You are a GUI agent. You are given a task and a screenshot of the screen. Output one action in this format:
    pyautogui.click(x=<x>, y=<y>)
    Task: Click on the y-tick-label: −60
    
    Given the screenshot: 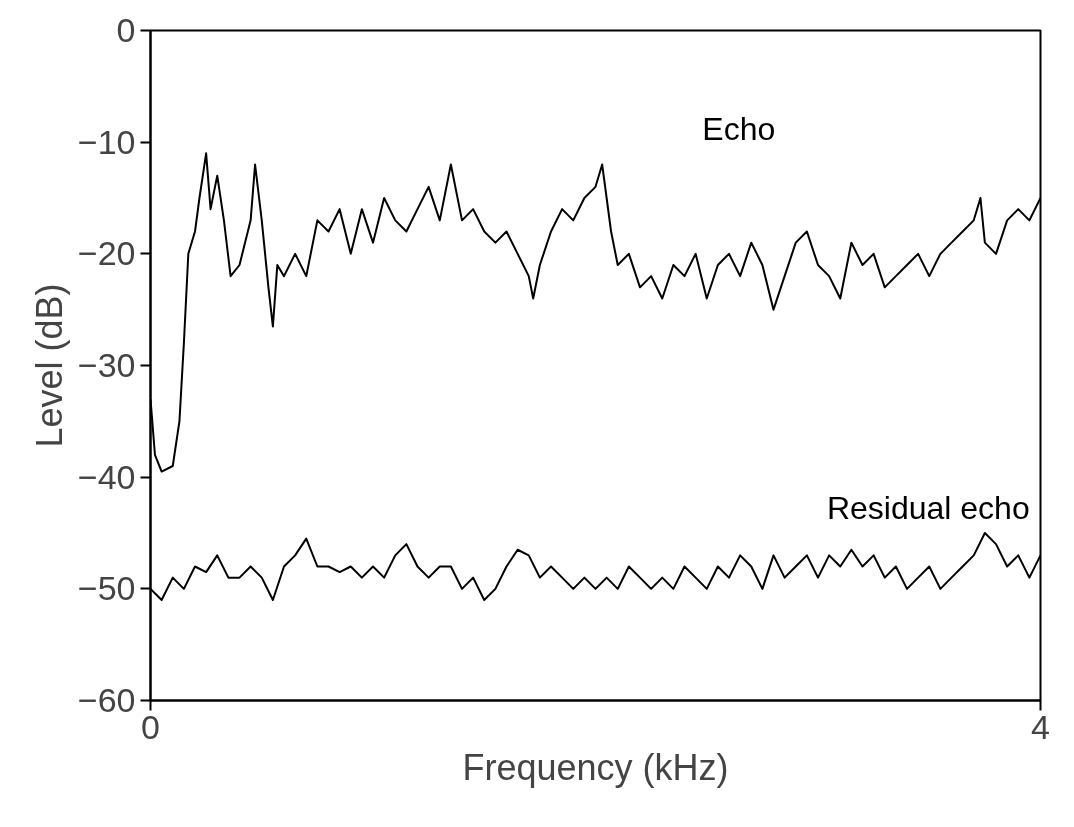 What is the action you would take?
    pyautogui.click(x=106, y=700)
    